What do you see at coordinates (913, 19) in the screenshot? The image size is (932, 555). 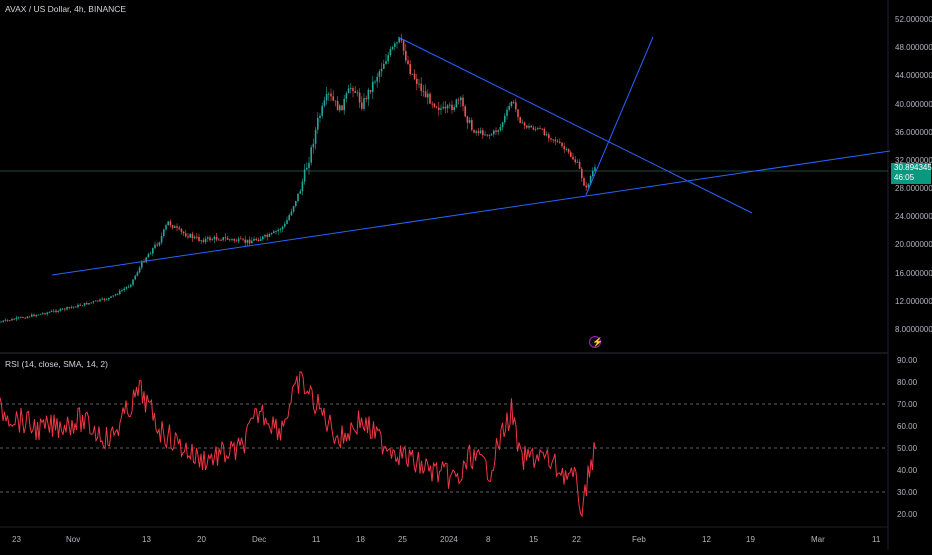 I see `price-label: 52.0000000` at bounding box center [913, 19].